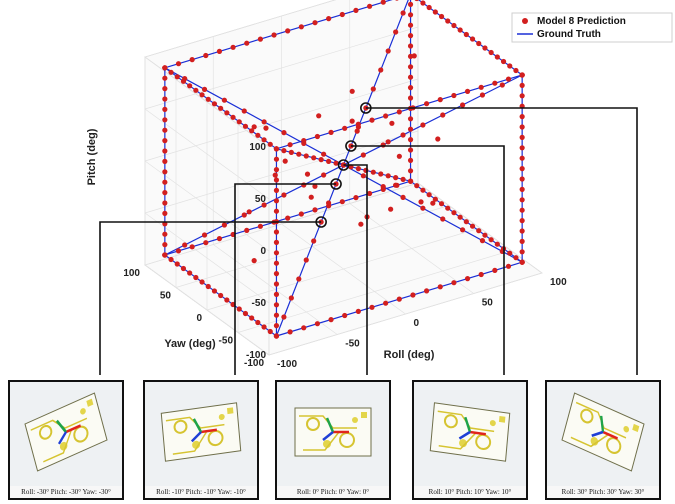  What do you see at coordinates (558, 282) in the screenshot?
I see `x-tick-label: 100` at bounding box center [558, 282].